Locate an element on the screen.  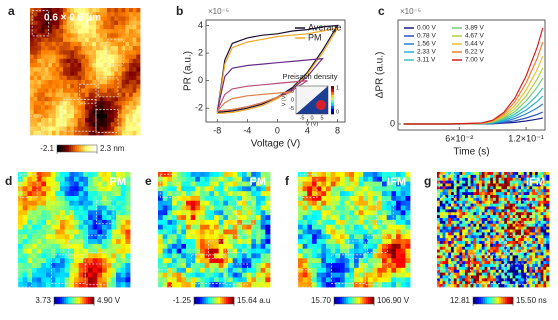
x-tick-label: -8 is located at coordinates (217, 130).